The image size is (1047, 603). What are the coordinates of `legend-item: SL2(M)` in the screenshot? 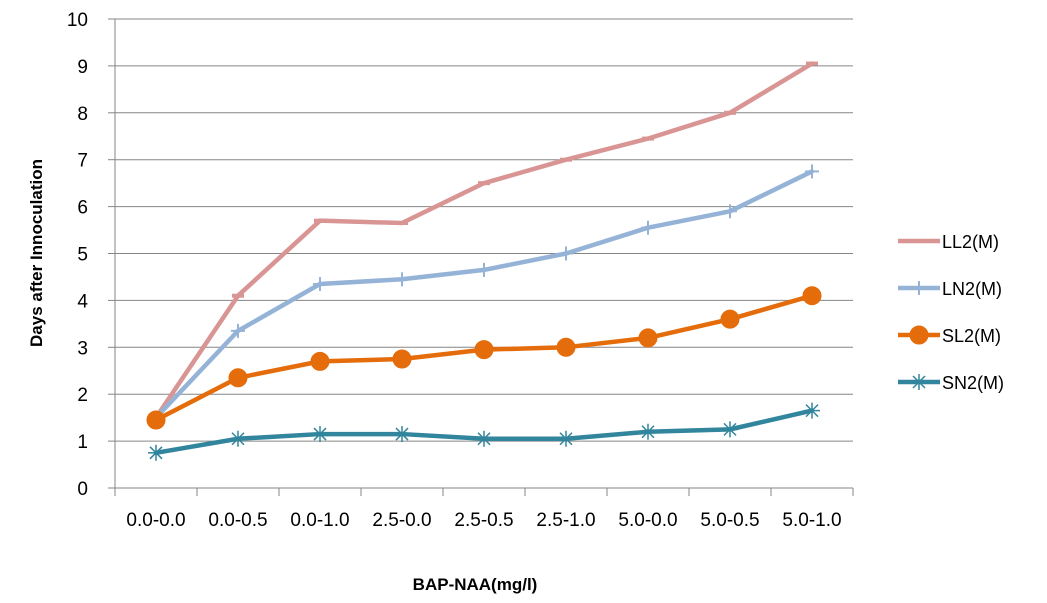 It's located at (949, 335).